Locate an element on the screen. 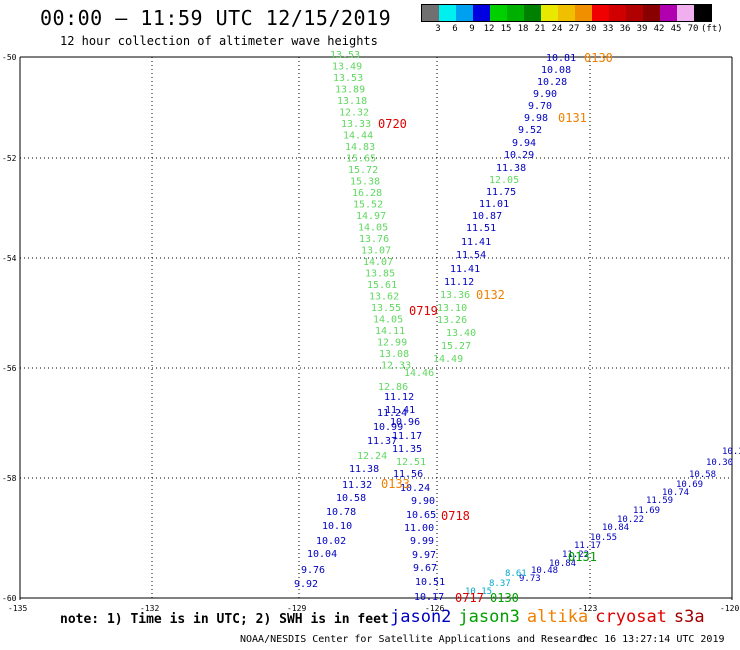 The height and width of the screenshot is (650, 740). wave-height-label: 11.00 is located at coordinates (419, 528).